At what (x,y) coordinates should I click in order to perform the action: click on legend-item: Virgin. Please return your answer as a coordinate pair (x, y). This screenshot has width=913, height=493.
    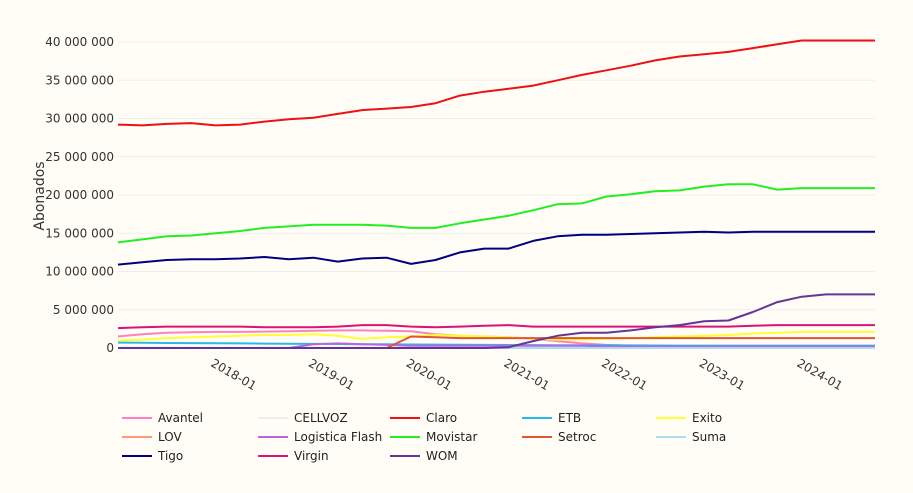
    Looking at the image, I should click on (293, 456).